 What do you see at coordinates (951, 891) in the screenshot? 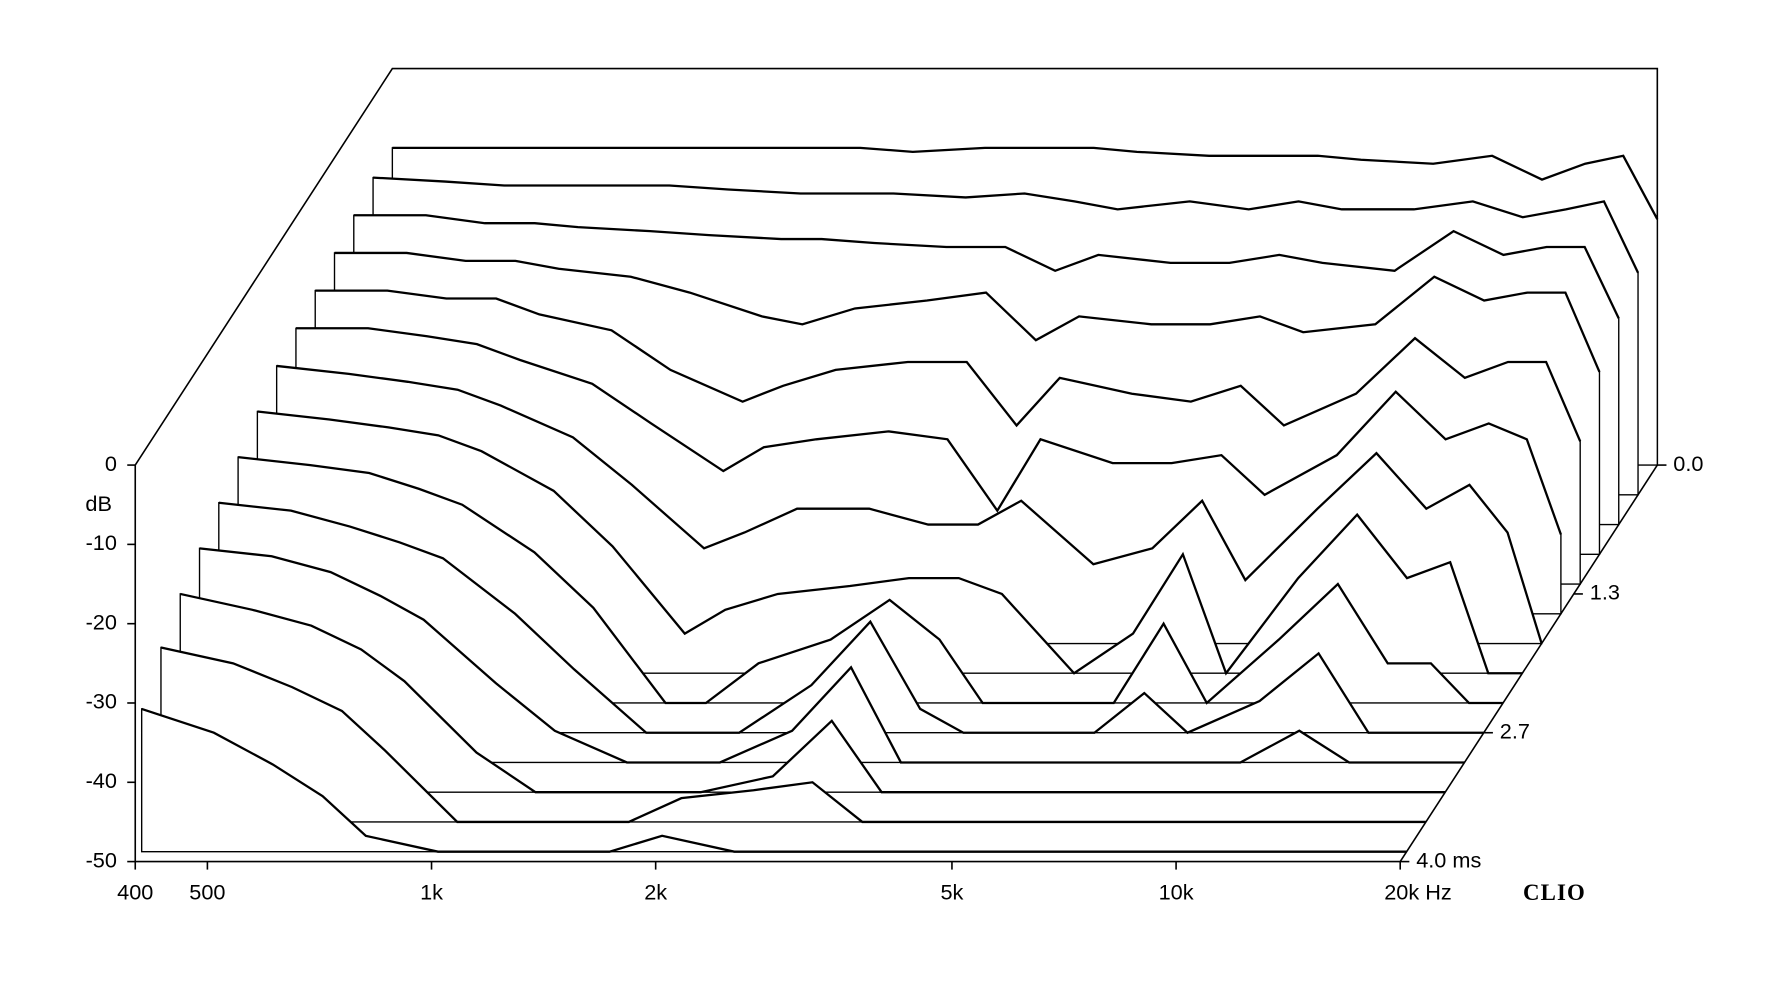
I see `x-tick-label: 5k` at bounding box center [951, 891].